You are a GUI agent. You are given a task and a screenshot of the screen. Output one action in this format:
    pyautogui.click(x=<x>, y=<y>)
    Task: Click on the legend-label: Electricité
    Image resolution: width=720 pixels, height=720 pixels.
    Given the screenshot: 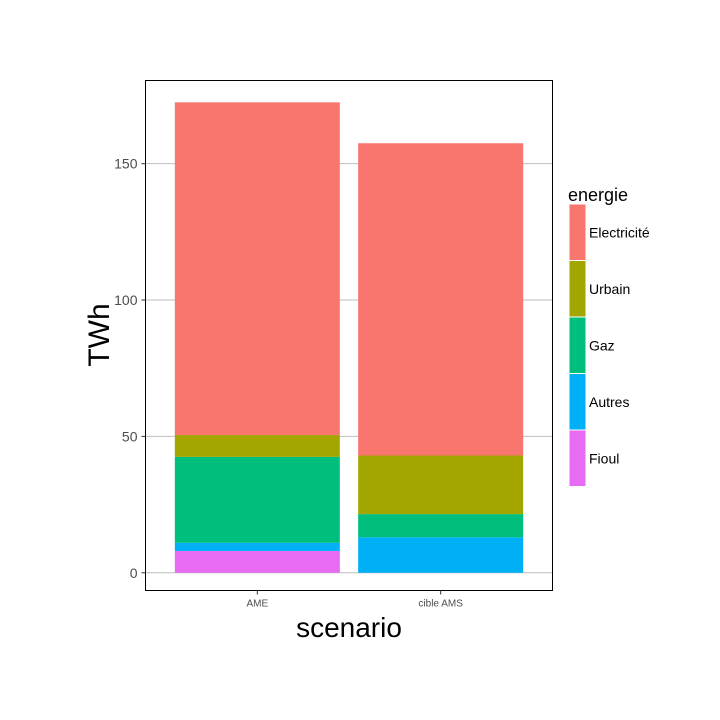 What is the action you would take?
    pyautogui.click(x=619, y=232)
    